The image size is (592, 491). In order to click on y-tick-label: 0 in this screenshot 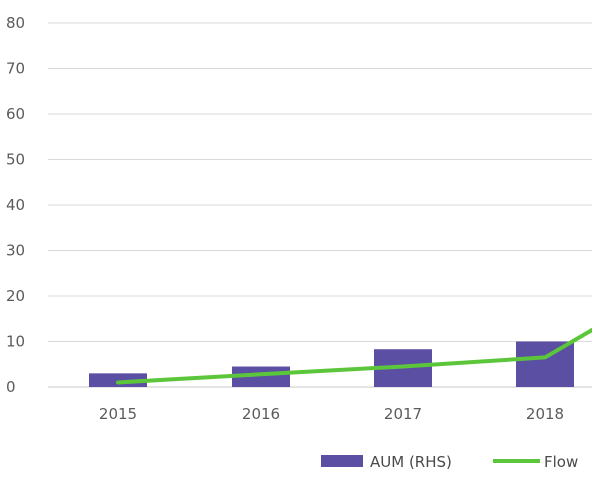, I will do `click(11, 387)`.